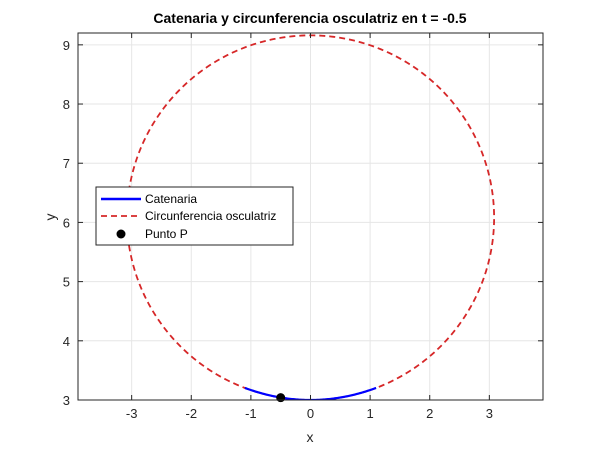 Image resolution: width=600 pixels, height=450 pixels. Describe the element at coordinates (50, 217) in the screenshot. I see `y-axis-label: y` at that location.